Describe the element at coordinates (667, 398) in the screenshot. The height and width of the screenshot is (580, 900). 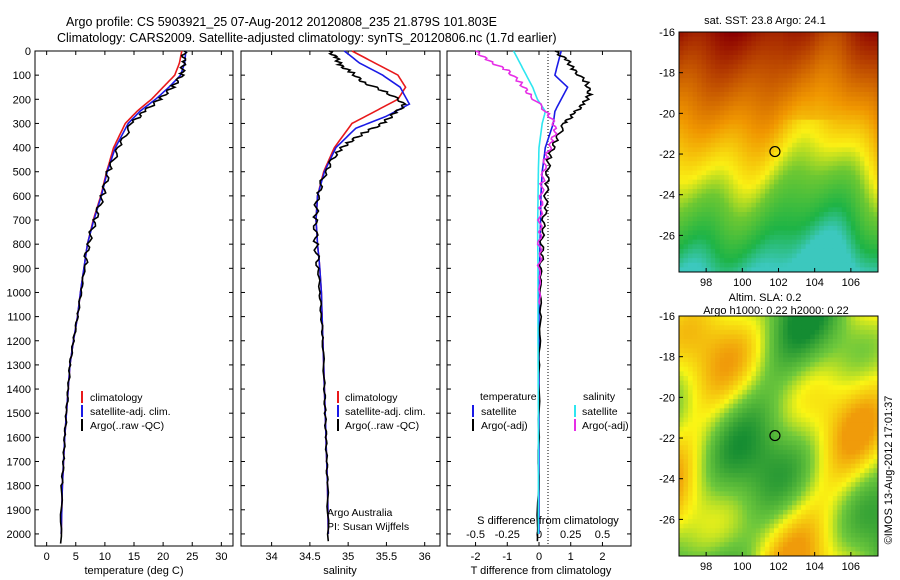
I see `map-y-tick-label: -20` at that location.